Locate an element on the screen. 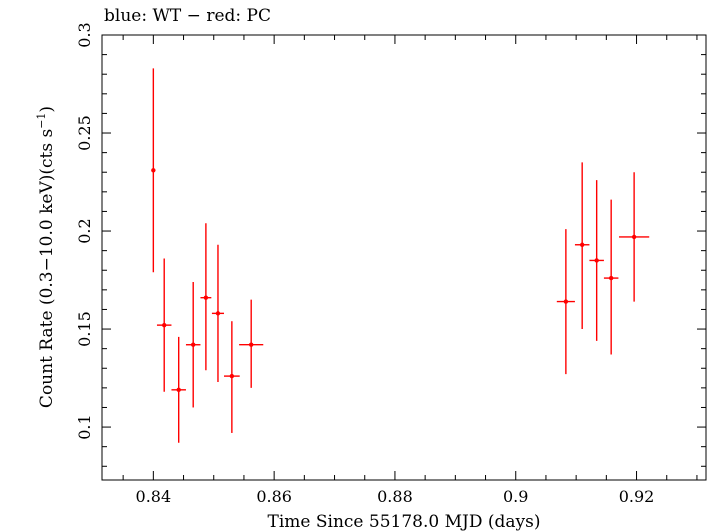  chart-title: blue: WT − red: PC is located at coordinates (187, 16).